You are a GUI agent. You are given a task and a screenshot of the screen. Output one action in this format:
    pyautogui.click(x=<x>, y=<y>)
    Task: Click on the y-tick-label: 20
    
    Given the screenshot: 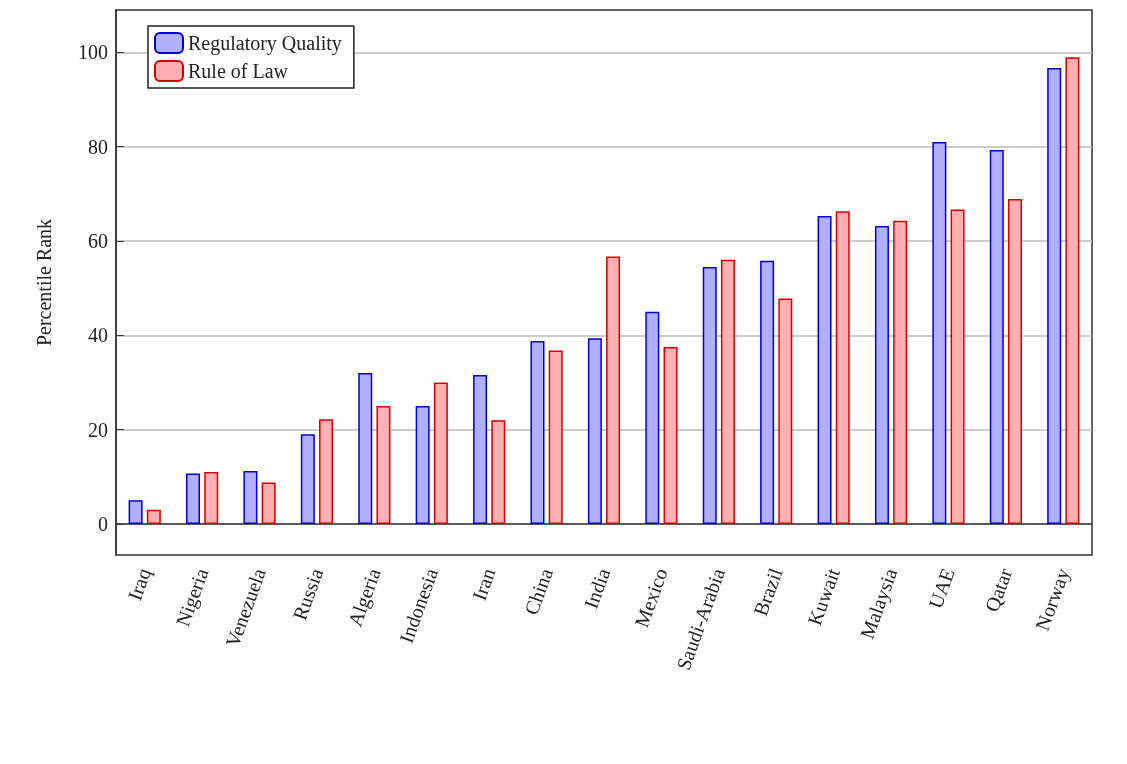 What is the action you would take?
    pyautogui.click(x=98, y=429)
    